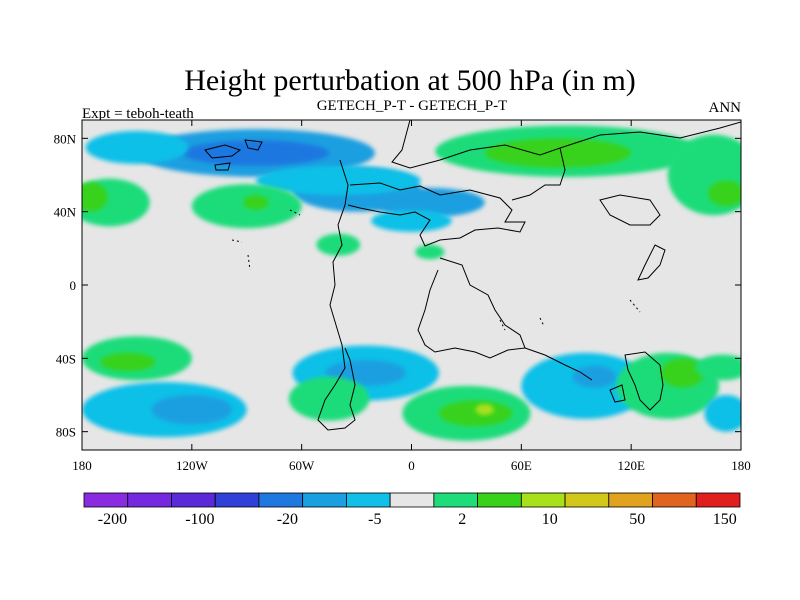 The height and width of the screenshot is (600, 800). I want to click on x-tick-label: 0, so click(411, 465).